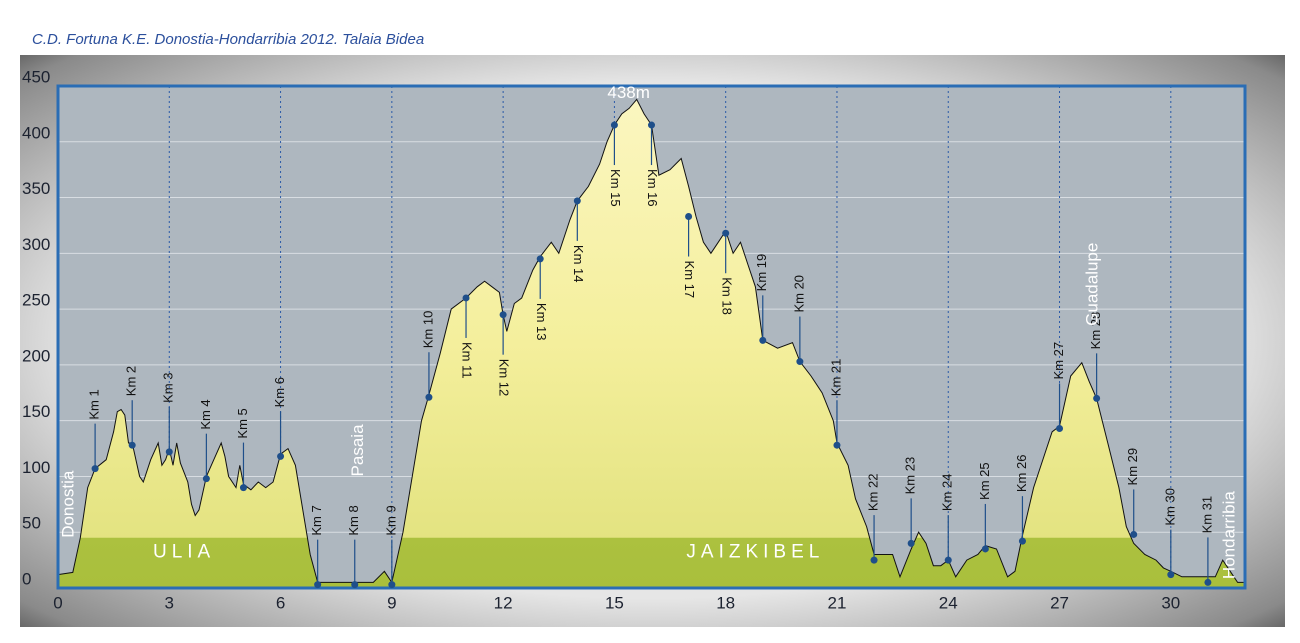  I want to click on y-tick-label: 150, so click(36, 411).